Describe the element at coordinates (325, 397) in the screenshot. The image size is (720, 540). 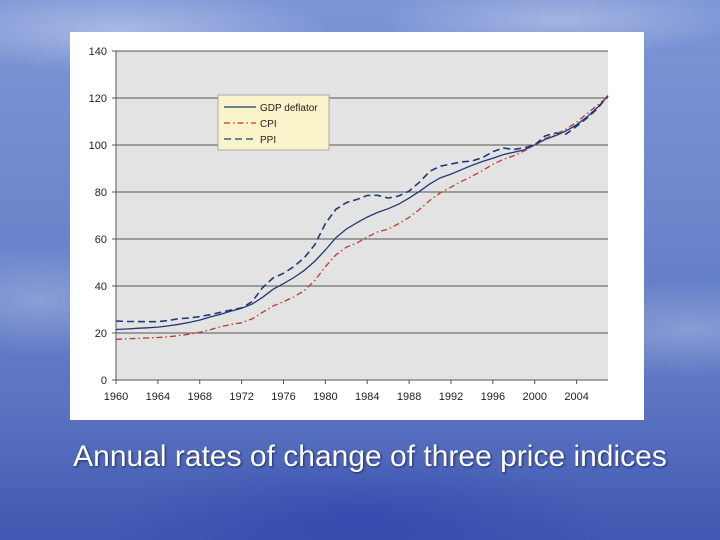
I see `x-tick-label: 1980` at that location.